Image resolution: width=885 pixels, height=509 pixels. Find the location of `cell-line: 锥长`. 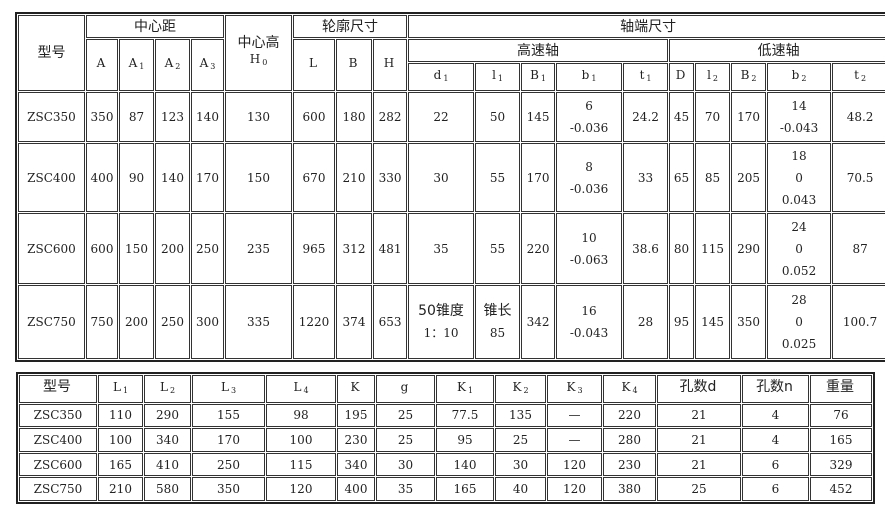

cell-line: 锥长 is located at coordinates (497, 311).